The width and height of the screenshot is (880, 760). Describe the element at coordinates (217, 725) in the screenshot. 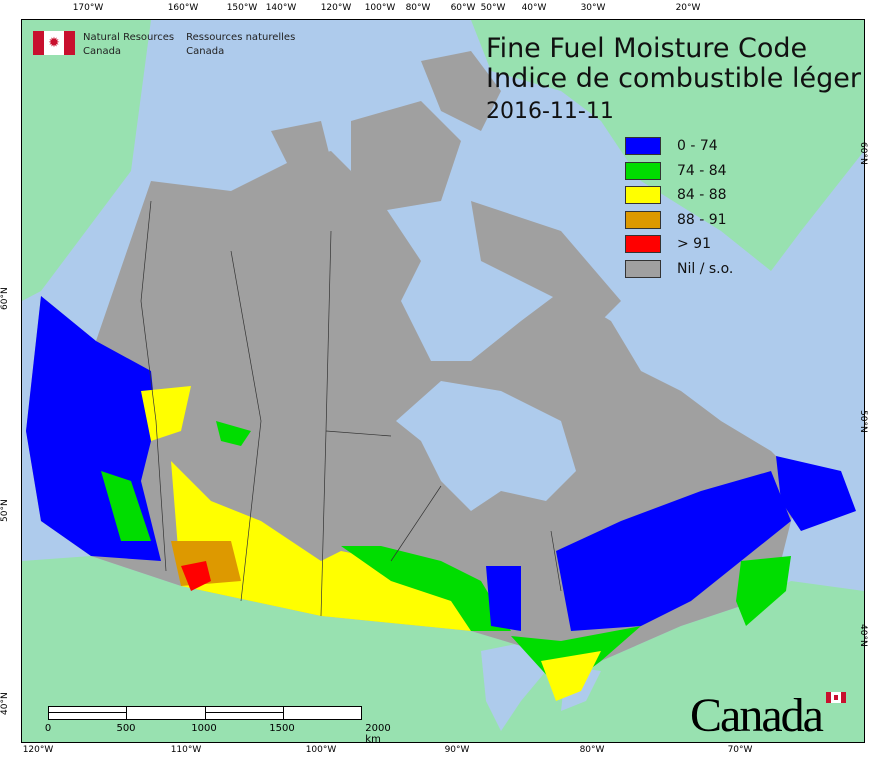

I see `scale-bar: 0 500 1000 1500 2000 km` at that location.